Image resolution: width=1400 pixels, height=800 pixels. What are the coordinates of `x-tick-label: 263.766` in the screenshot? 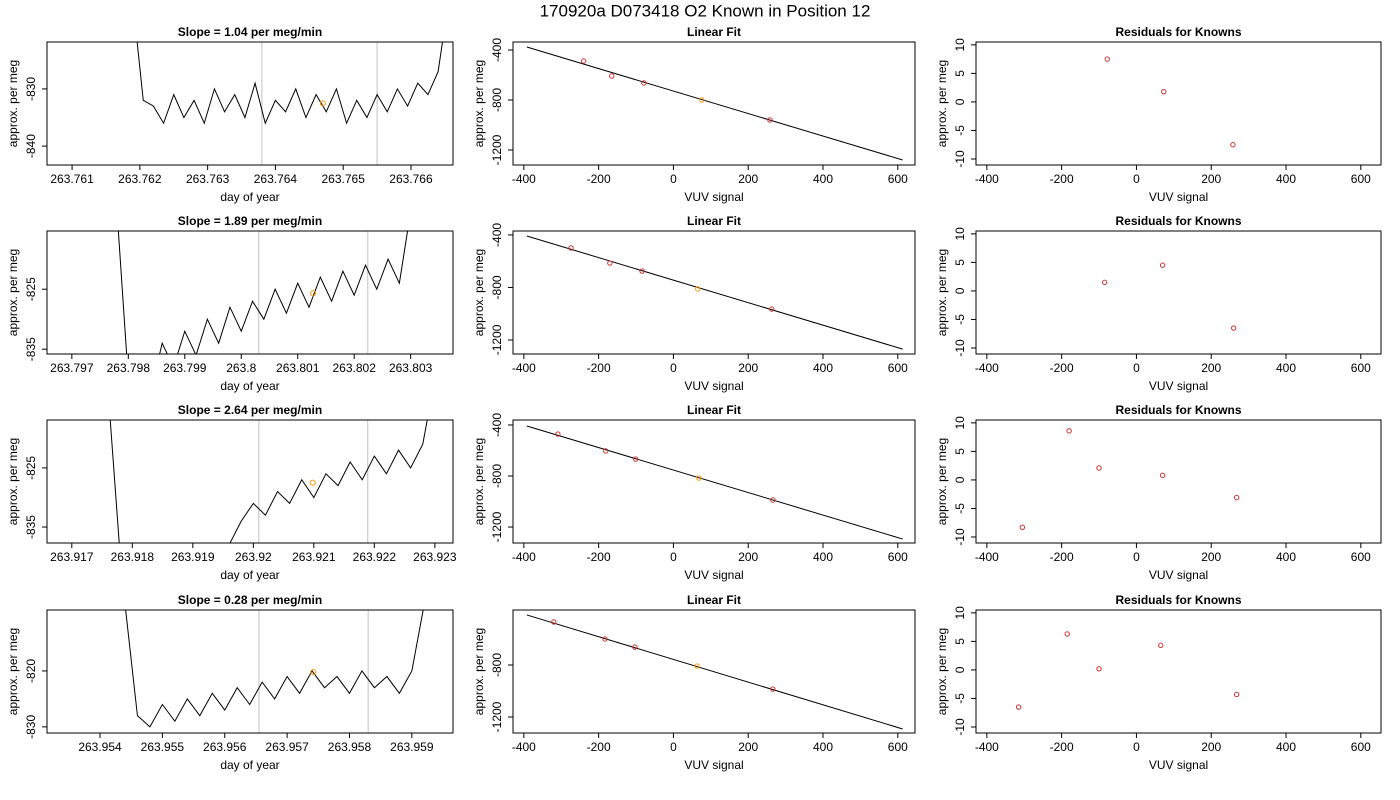 It's located at (411, 179).